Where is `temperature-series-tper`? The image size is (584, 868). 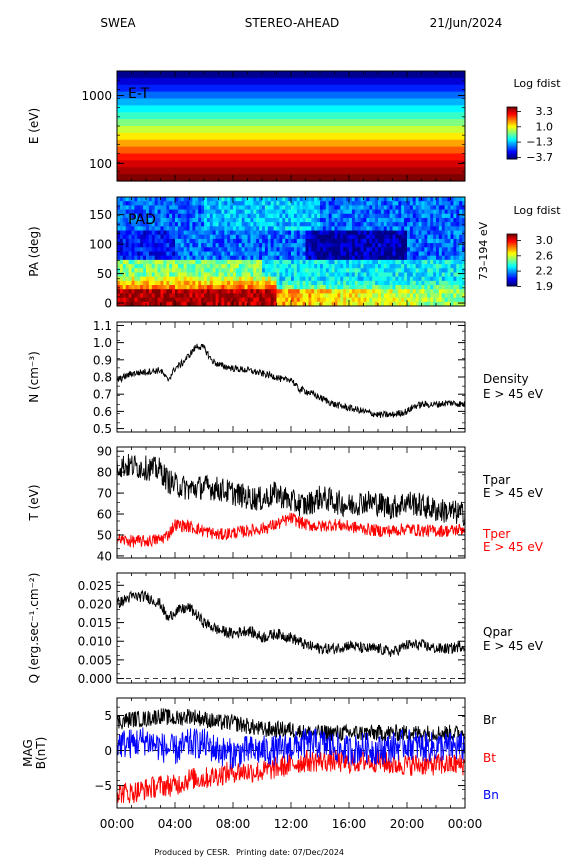
temperature-series-tper is located at coordinates (291, 530).